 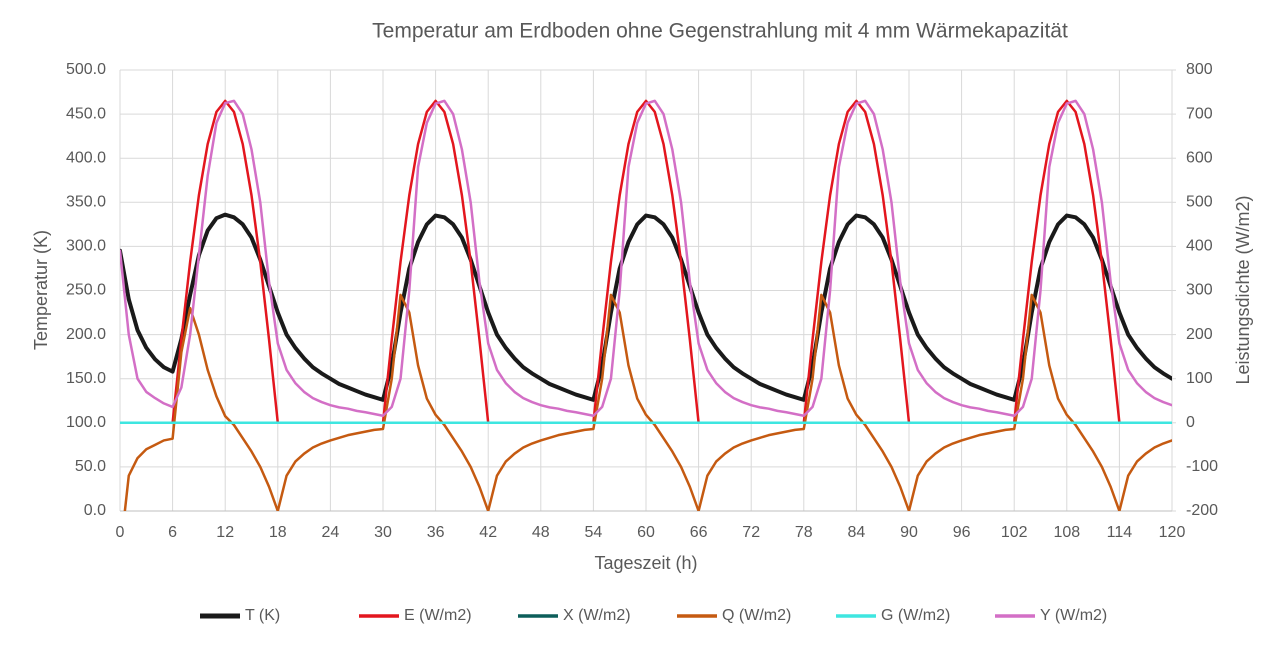 I want to click on y2-tick-label: 800, so click(x=1199, y=69).